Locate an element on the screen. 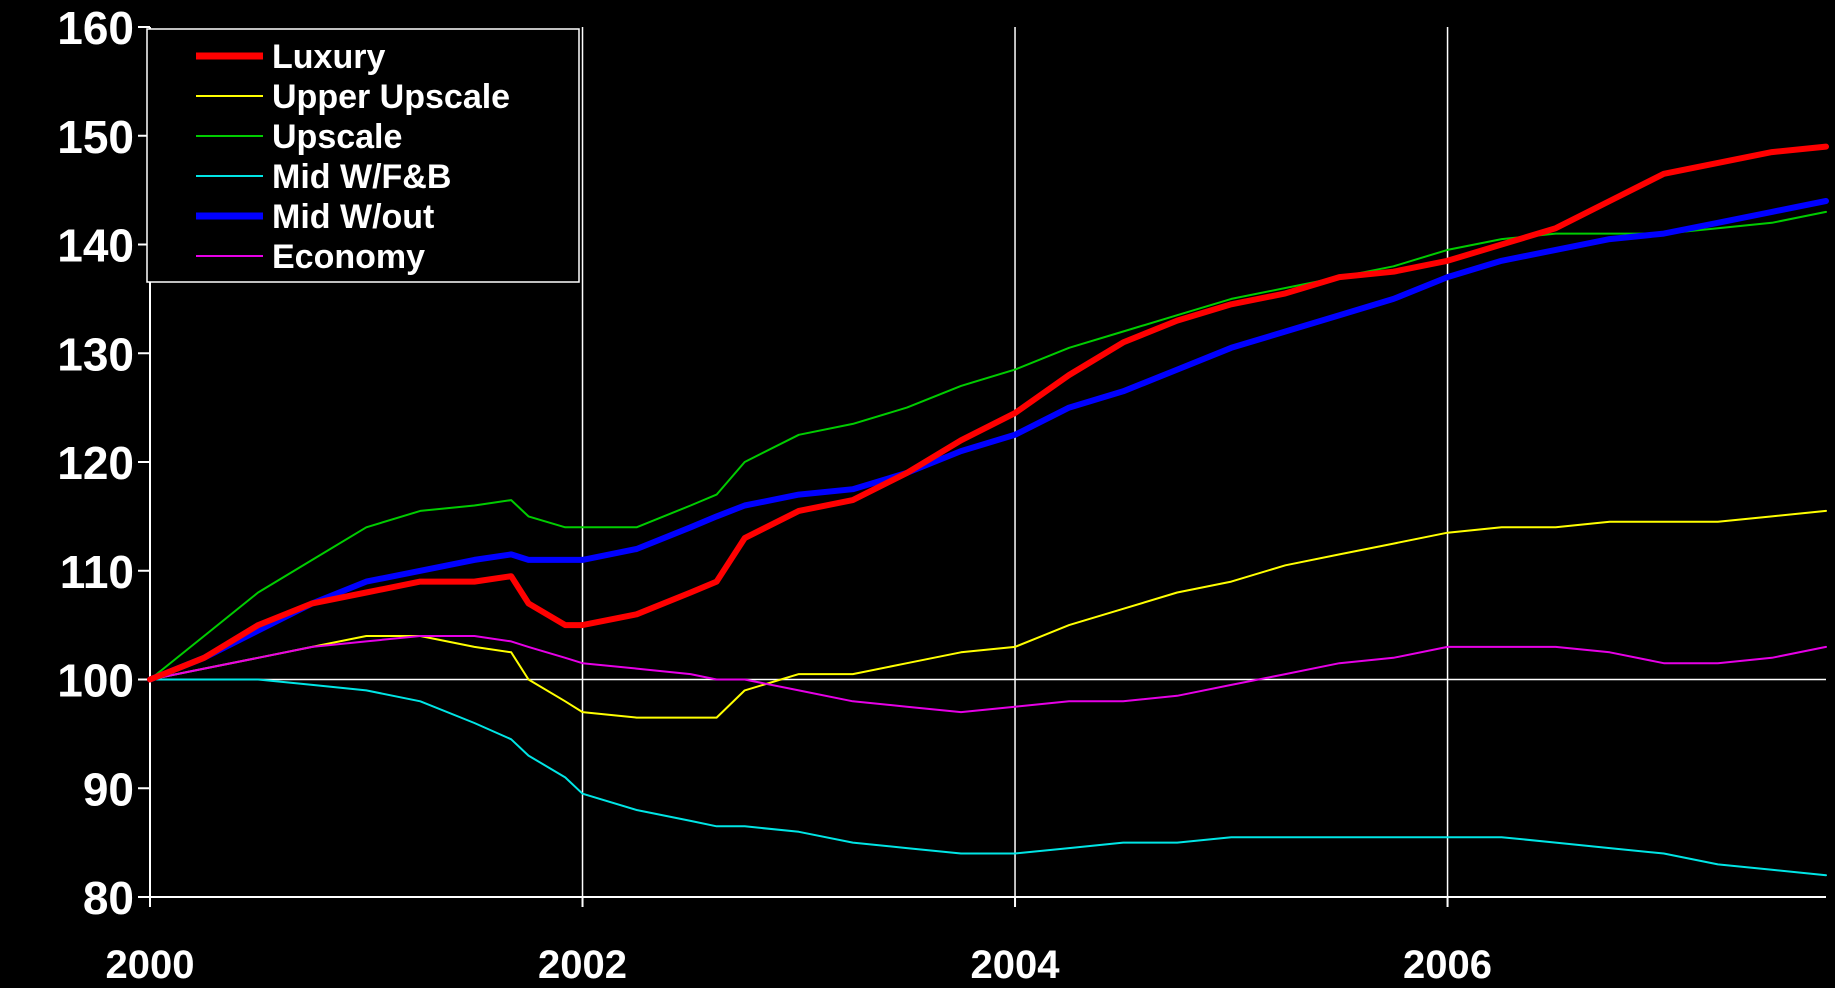 Image resolution: width=1835 pixels, height=988 pixels. legend-label-upscale: Upscale is located at coordinates (337, 137).